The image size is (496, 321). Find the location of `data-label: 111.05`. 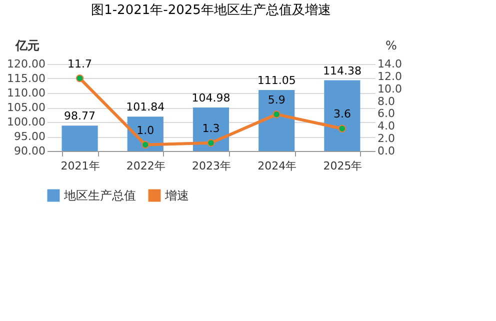

data-label: 111.05 is located at coordinates (276, 80).